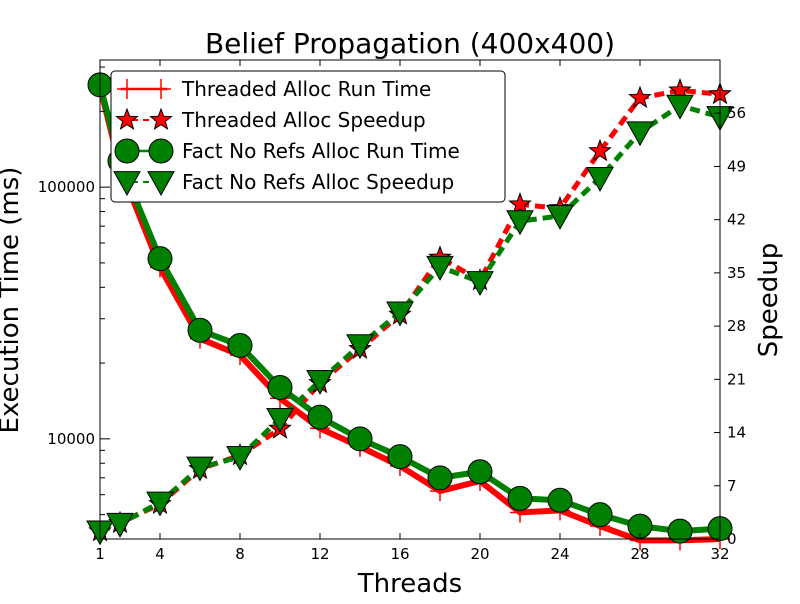 This screenshot has height=604, width=800. I want to click on chart-title: Belief Propagation (400x400), so click(410, 43).